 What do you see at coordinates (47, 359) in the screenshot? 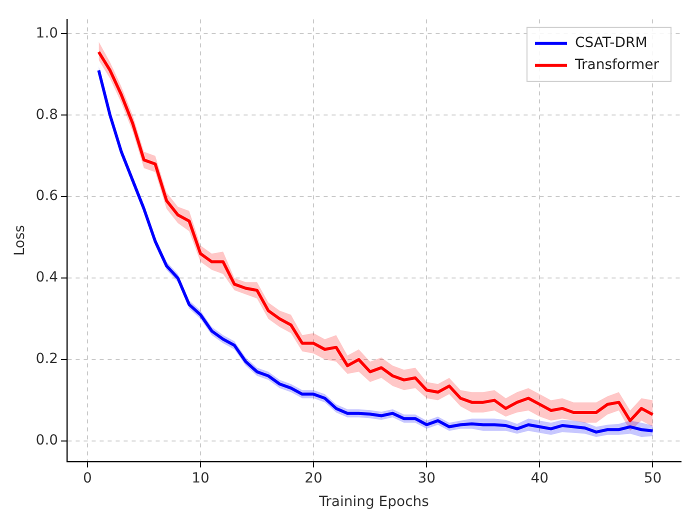
I see `y-tick-label: 0.2` at bounding box center [47, 359].